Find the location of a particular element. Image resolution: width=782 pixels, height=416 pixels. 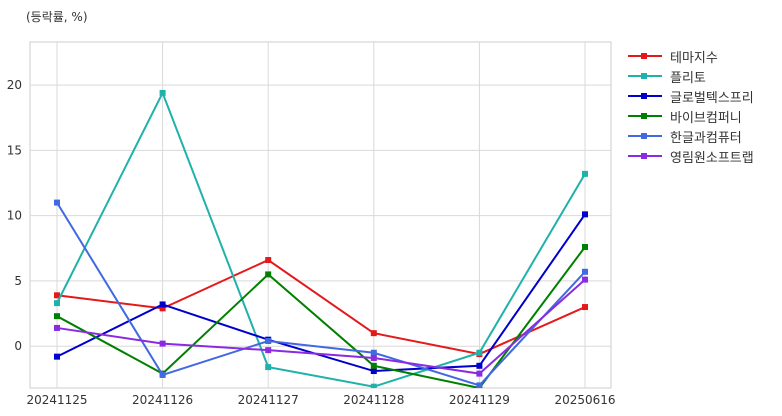

legend-label: 글로벌텍스프리 is located at coordinates (712, 98).